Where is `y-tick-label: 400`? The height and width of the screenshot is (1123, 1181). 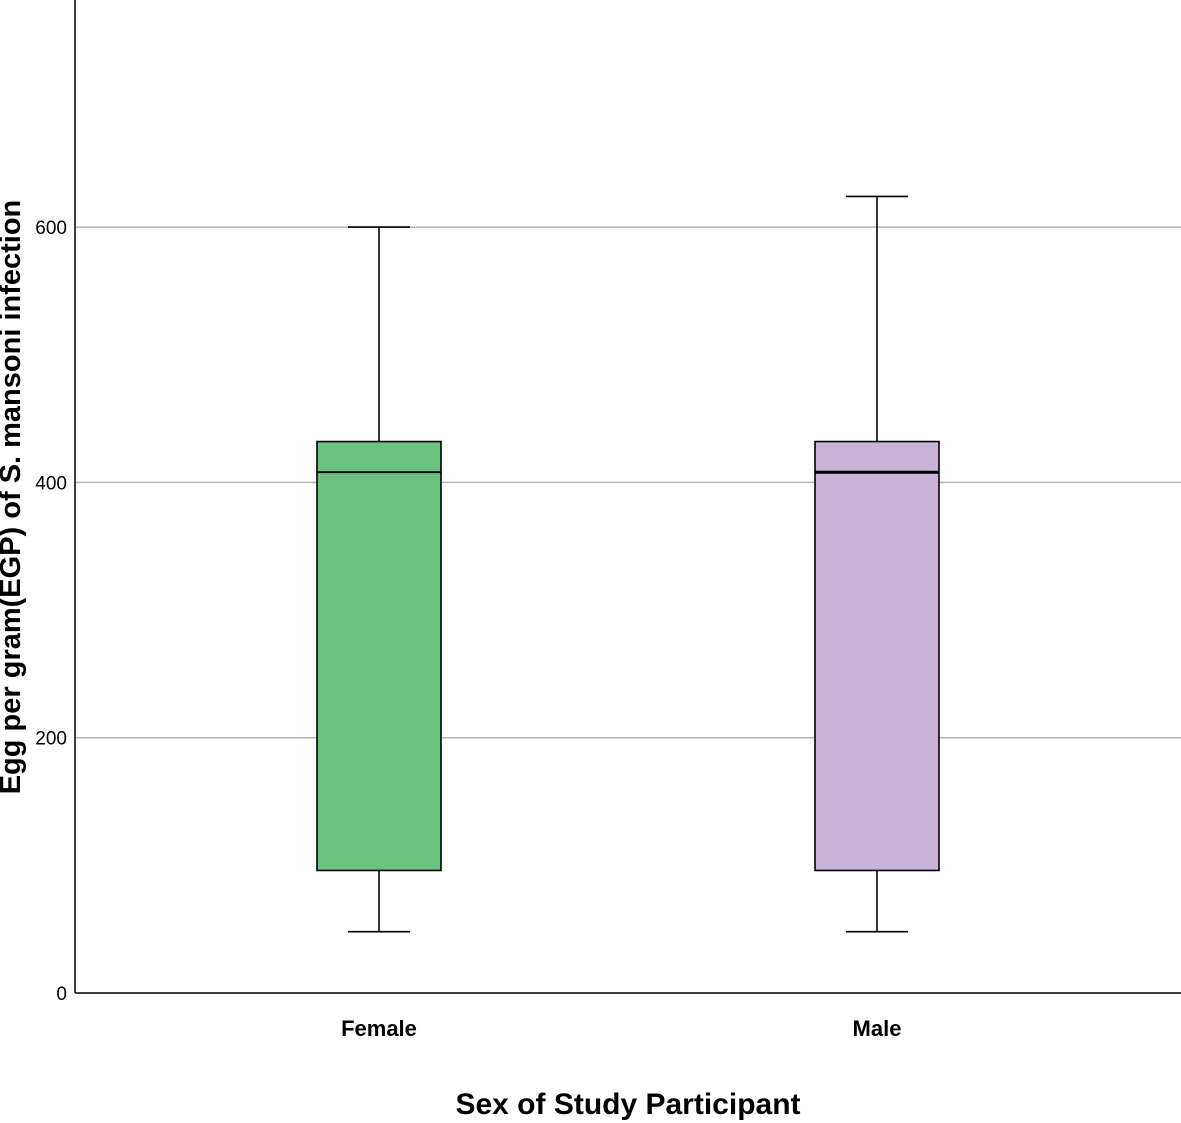 y-tick-label: 400 is located at coordinates (51, 483).